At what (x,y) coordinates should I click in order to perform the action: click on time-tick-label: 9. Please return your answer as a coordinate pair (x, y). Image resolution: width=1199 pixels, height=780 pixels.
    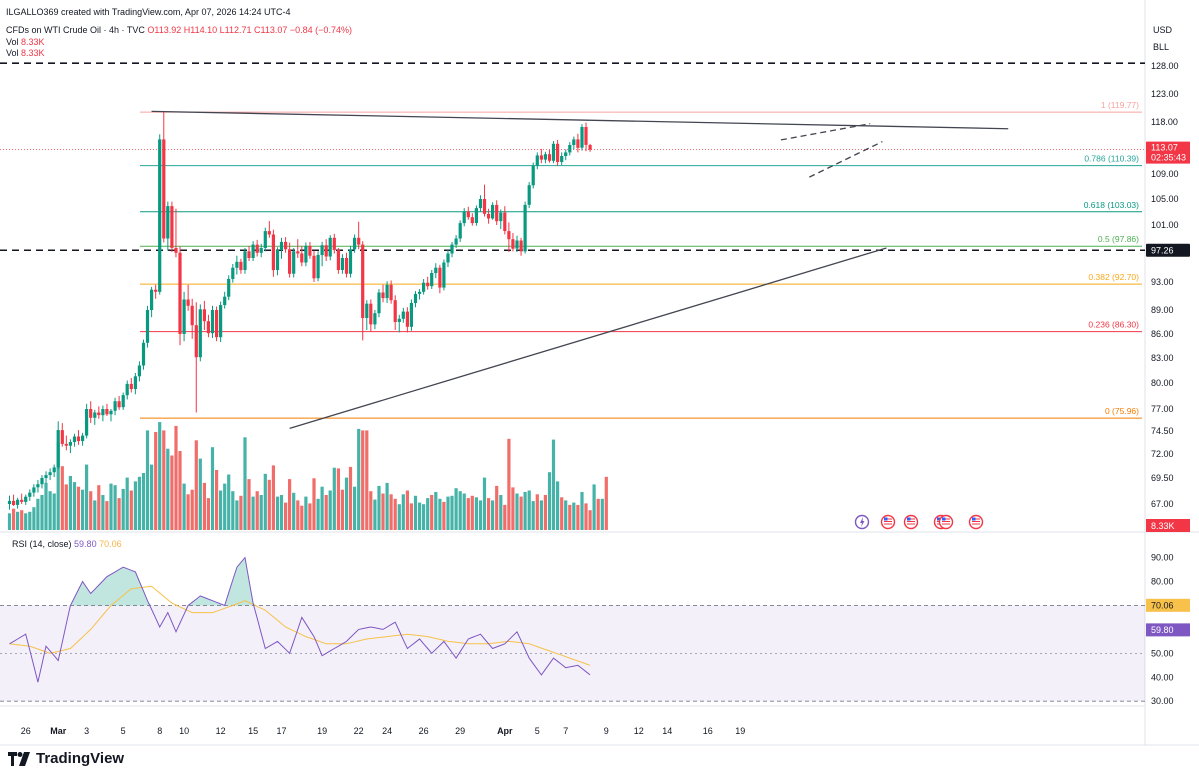
    Looking at the image, I should click on (606, 731).